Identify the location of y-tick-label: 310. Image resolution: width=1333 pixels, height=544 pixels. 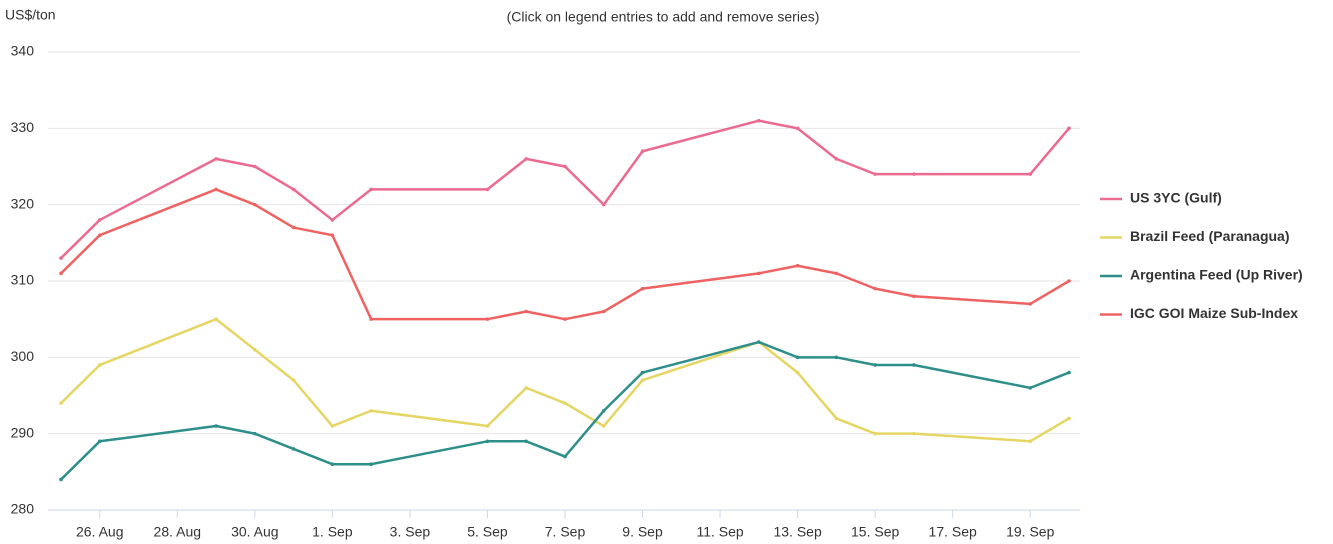
(23, 280).